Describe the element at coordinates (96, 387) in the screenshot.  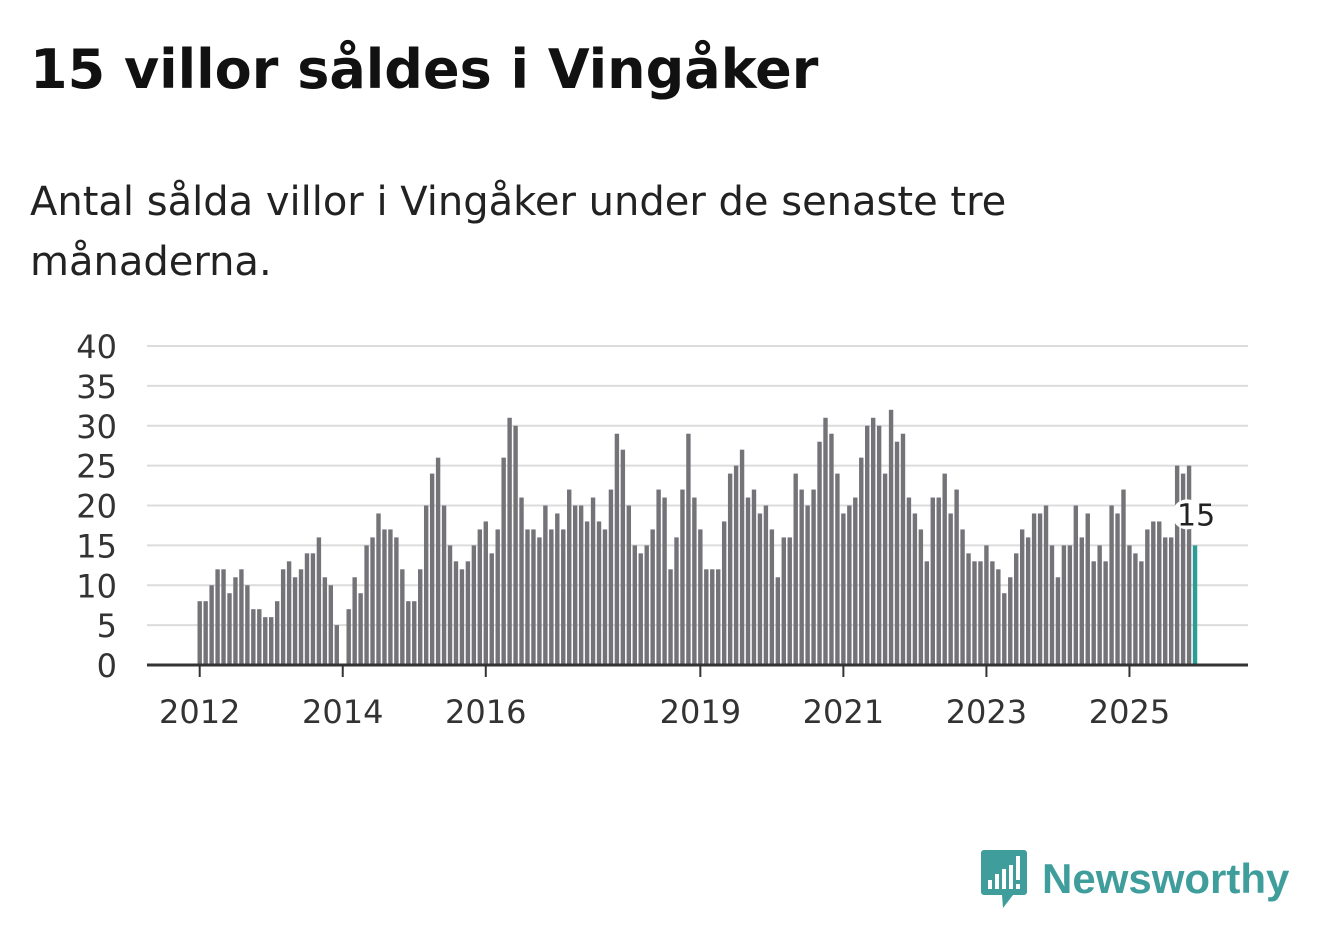
I see `y-tick-label: 35` at that location.